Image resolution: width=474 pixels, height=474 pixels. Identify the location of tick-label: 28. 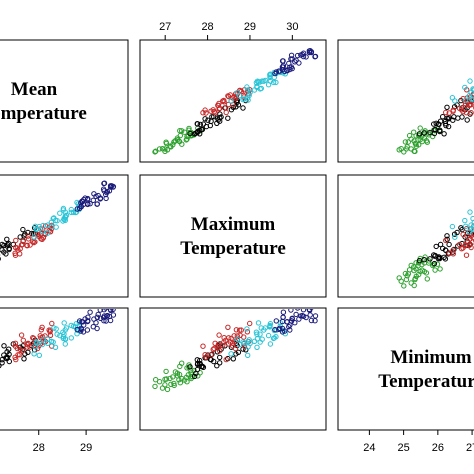
(207, 27).